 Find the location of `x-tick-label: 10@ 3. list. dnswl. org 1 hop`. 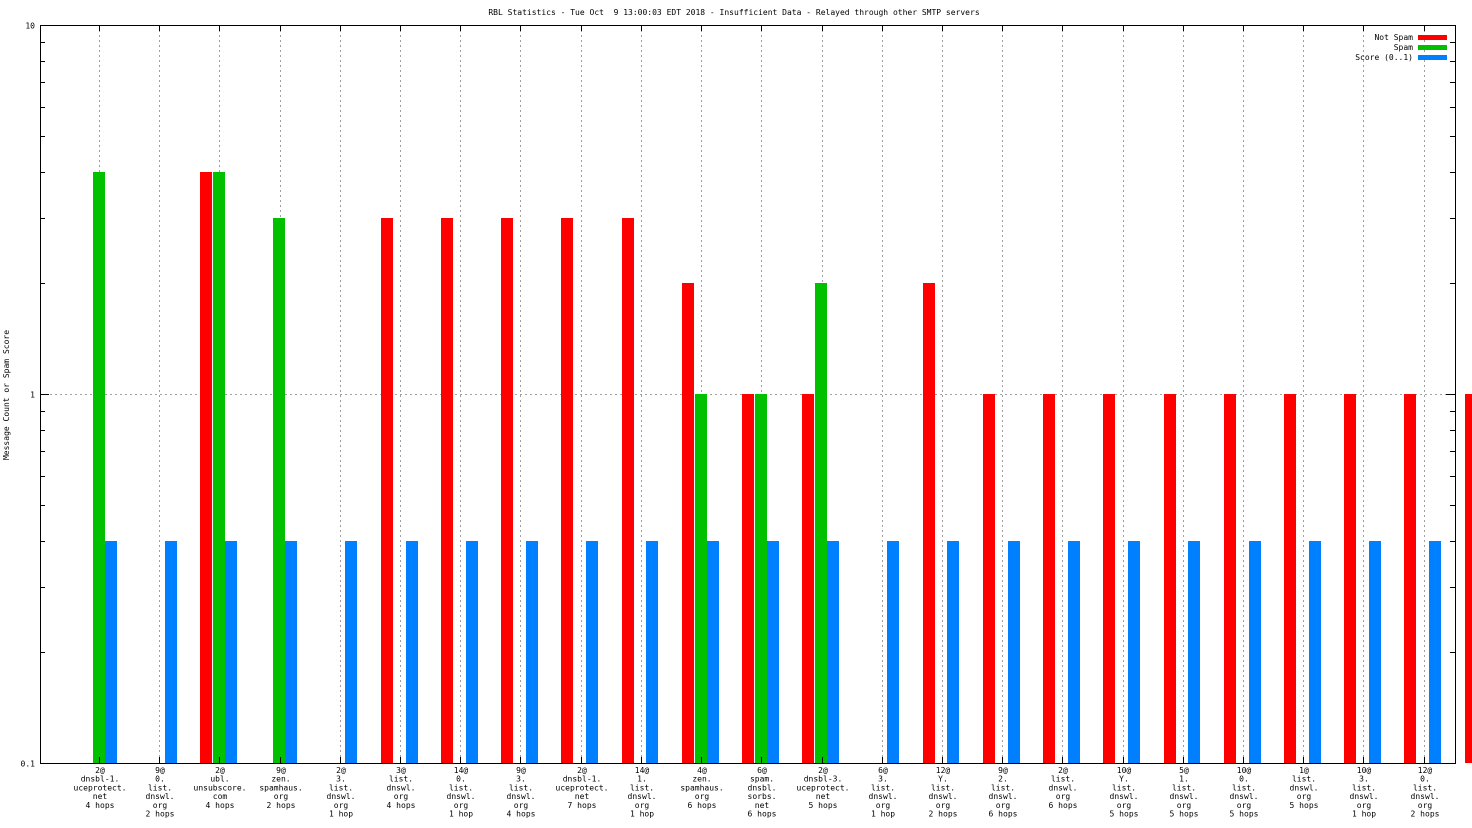

x-tick-label: 10@ 3. list. dnswl. org 1 hop is located at coordinates (1364, 792).